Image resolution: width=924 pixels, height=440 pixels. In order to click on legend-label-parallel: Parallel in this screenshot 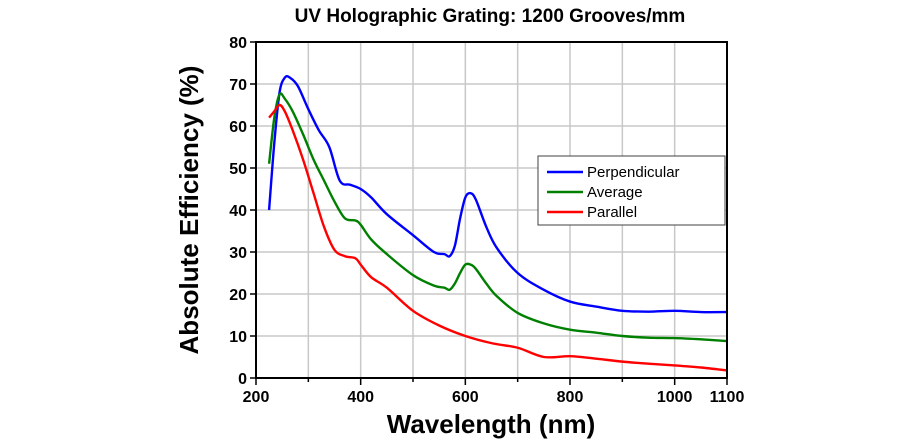, I will do `click(612, 212)`.